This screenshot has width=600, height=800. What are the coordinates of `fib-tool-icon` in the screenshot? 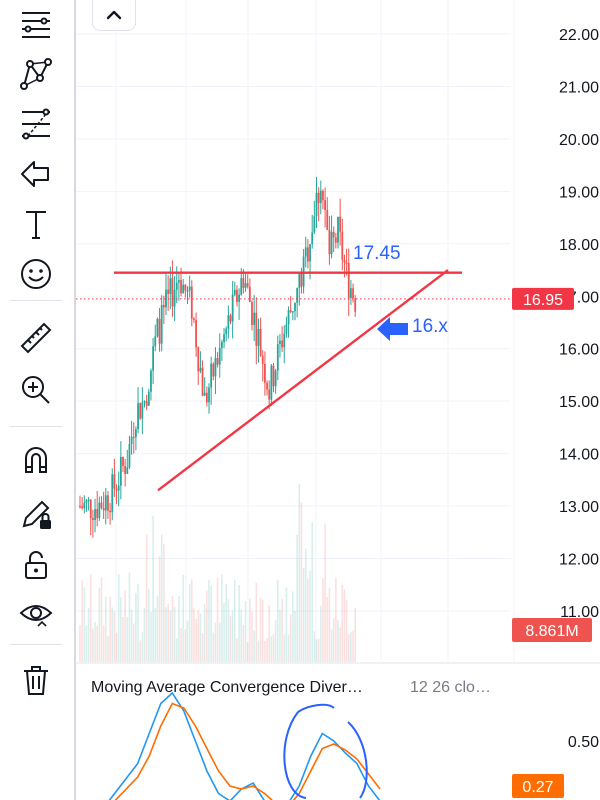 It's located at (36, 124).